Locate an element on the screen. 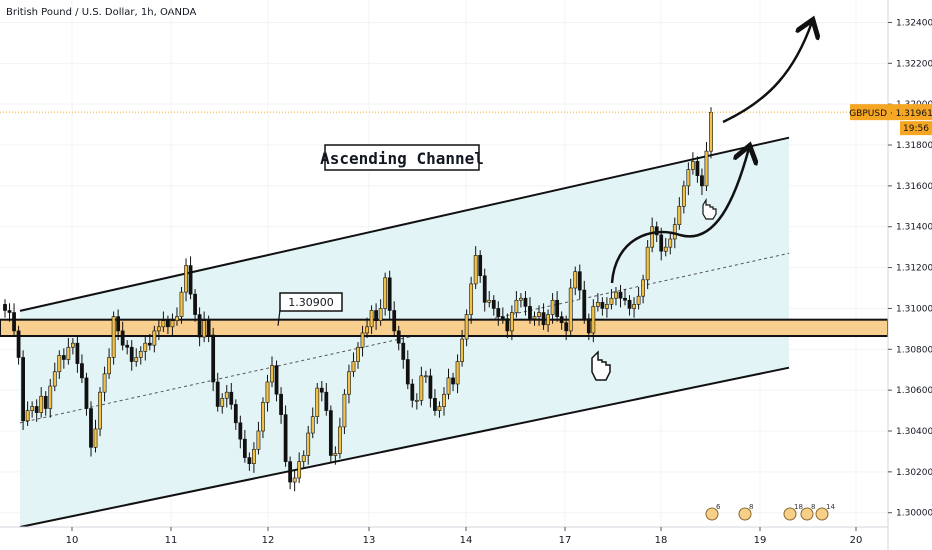 The width and height of the screenshot is (932, 550). projection-arrow-upper is located at coordinates (767, 73).